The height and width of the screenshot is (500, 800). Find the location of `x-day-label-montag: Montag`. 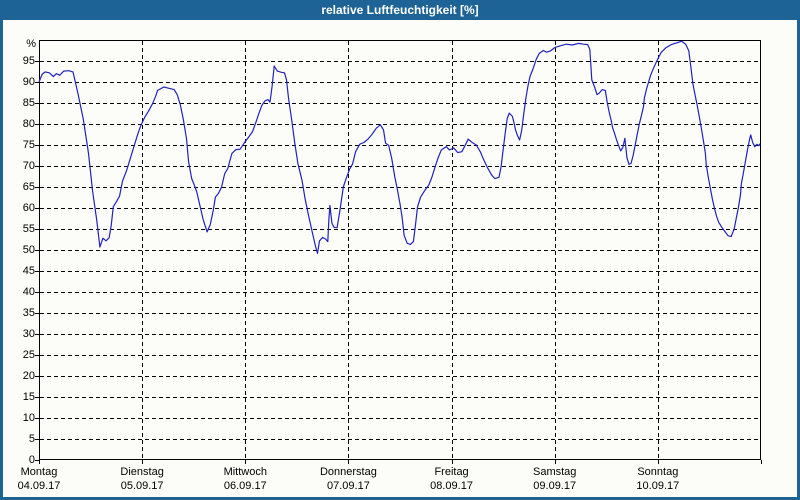

x-day-label-montag: Montag is located at coordinates (39, 472).